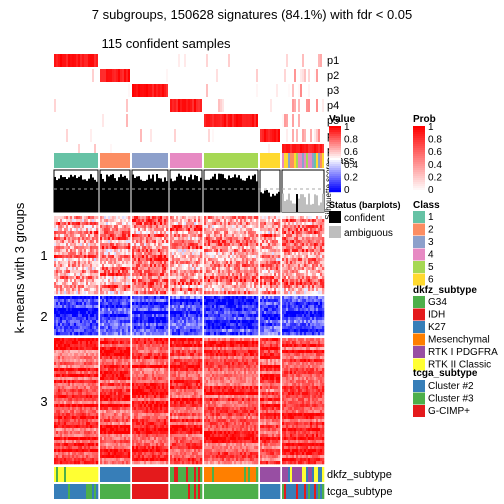 The image size is (504, 504). I want to click on legend-prob-tick: 0, so click(431, 190).